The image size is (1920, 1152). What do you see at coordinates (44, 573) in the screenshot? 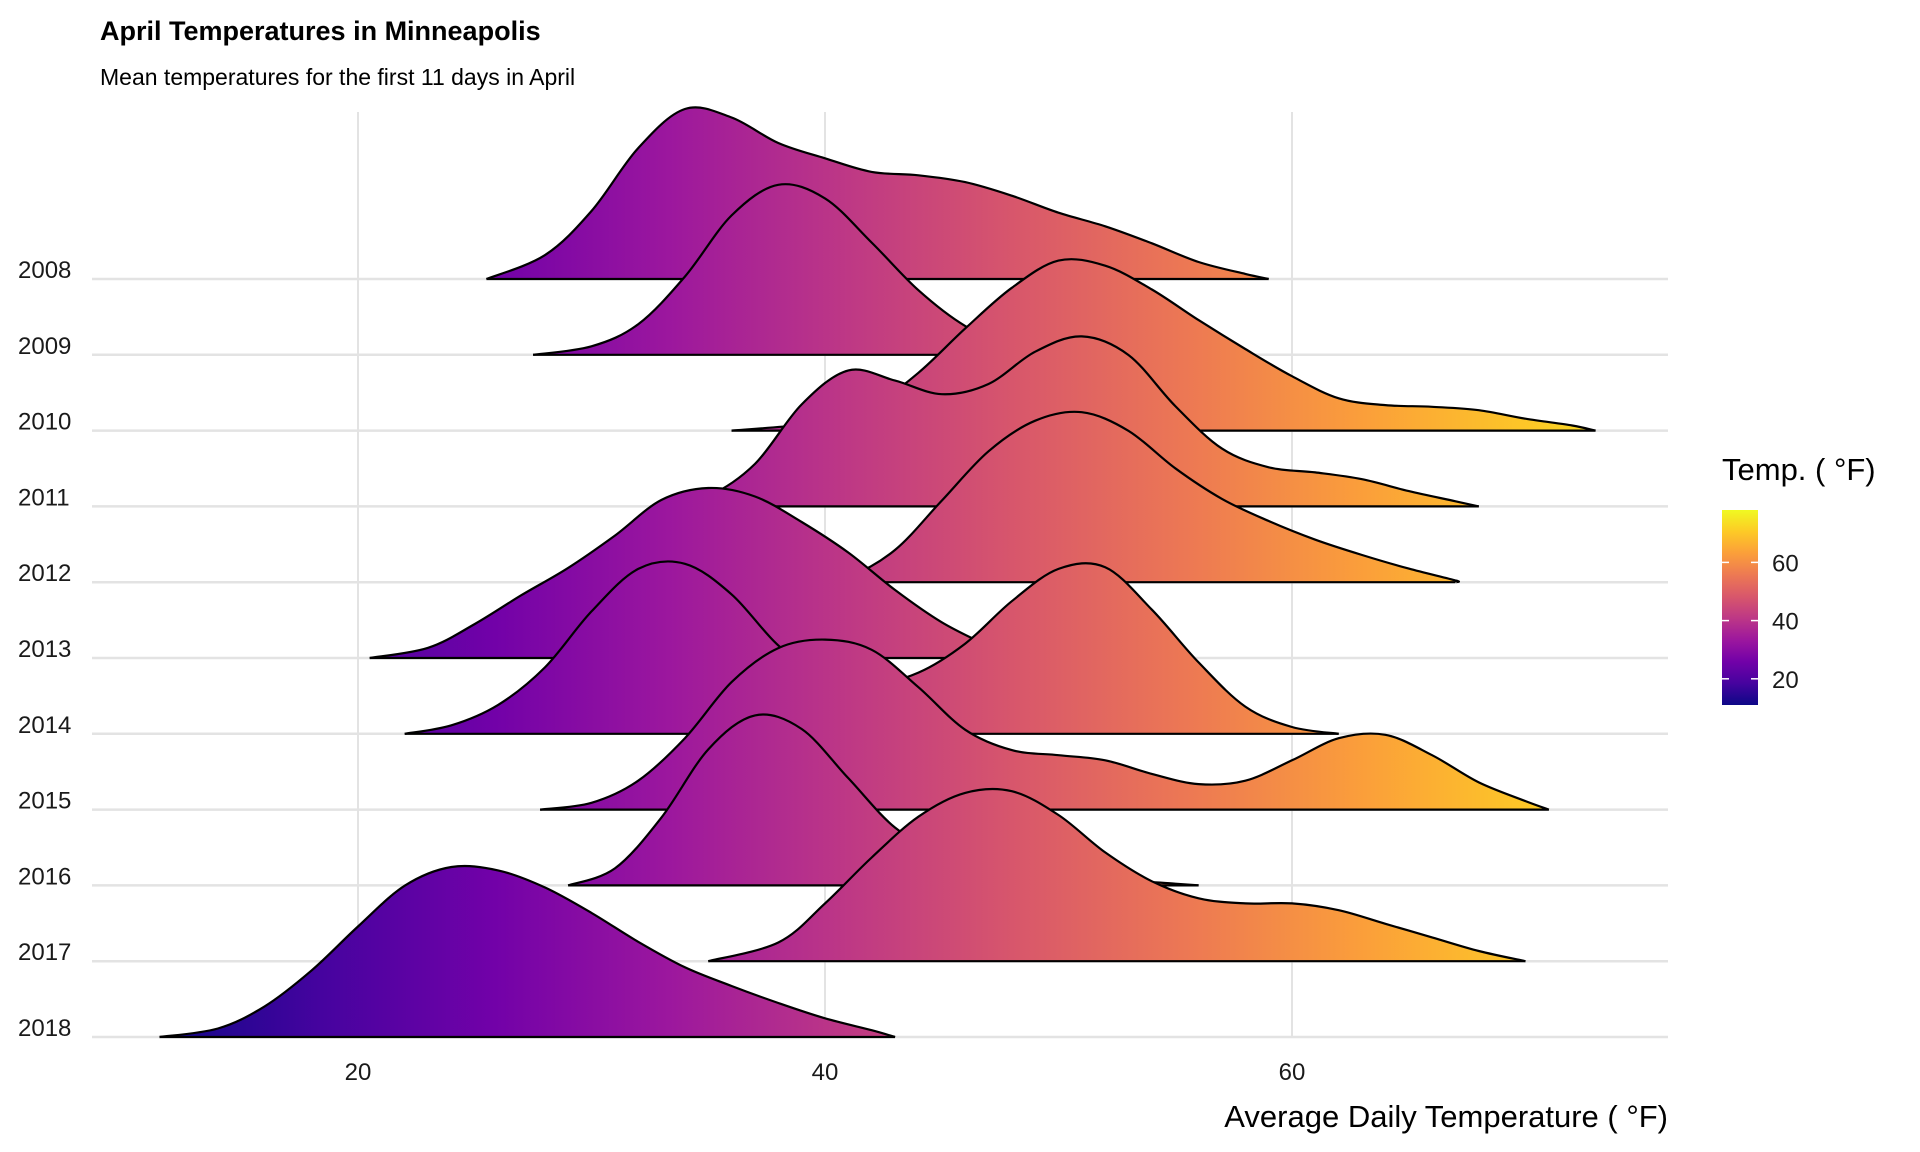
I see `y-tick-label-2012: 2012` at bounding box center [44, 573].